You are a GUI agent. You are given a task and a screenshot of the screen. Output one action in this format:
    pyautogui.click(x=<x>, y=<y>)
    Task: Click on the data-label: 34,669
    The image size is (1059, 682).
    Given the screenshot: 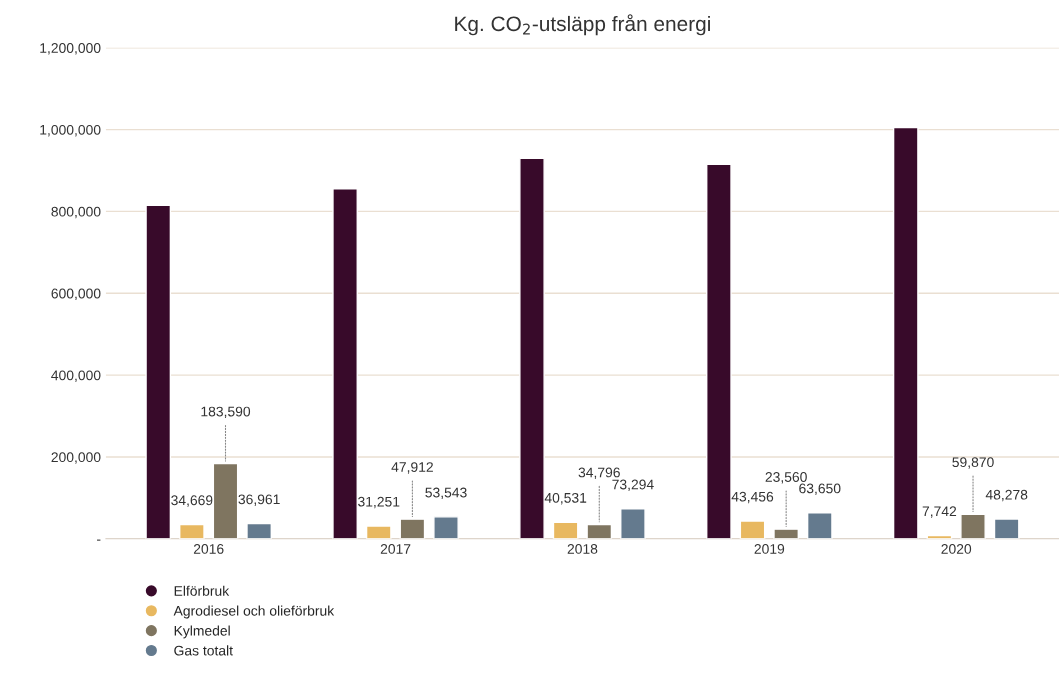 What is the action you would take?
    pyautogui.click(x=192, y=501)
    